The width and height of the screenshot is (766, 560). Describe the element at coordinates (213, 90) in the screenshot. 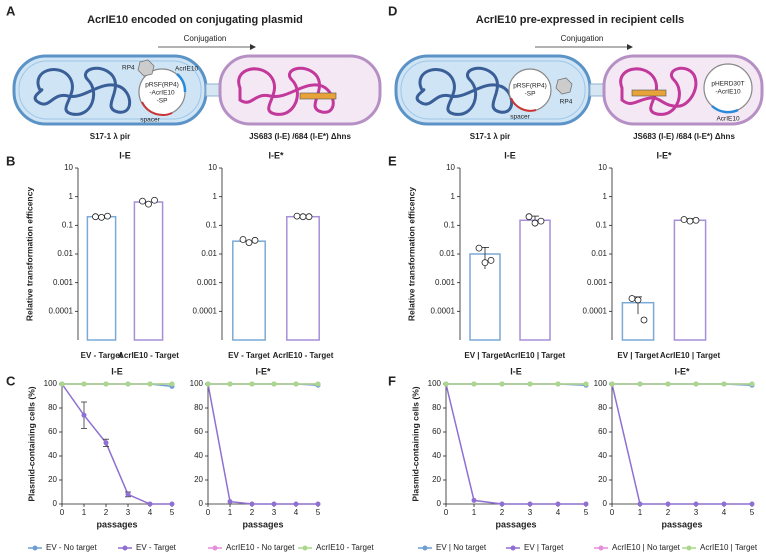

I see `pilus` at that location.